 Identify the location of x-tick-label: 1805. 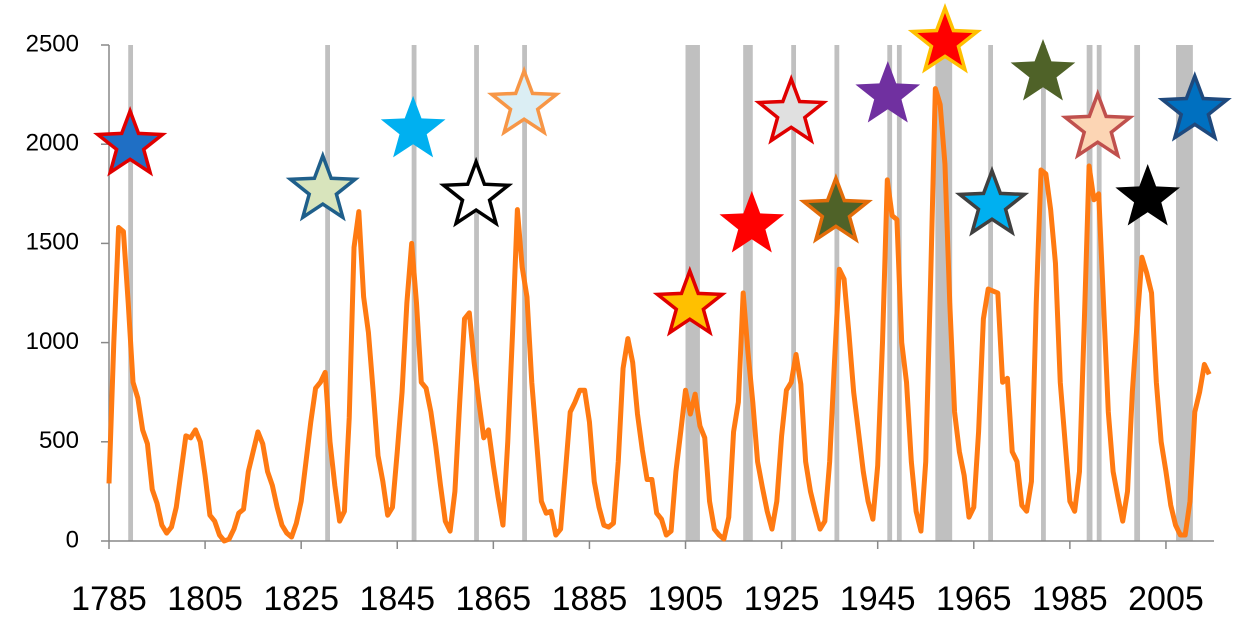
(205, 599).